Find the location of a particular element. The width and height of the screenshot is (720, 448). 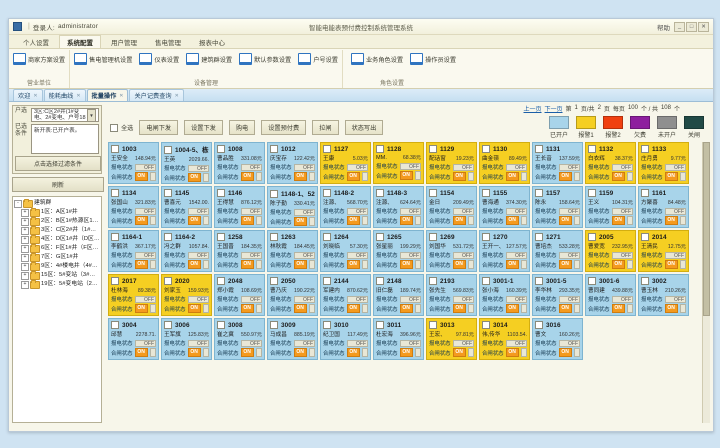

meter-cell: 1003 王安全 148.94元 报电状态 OFF 合闸状态 ON is located at coordinates (133, 163).